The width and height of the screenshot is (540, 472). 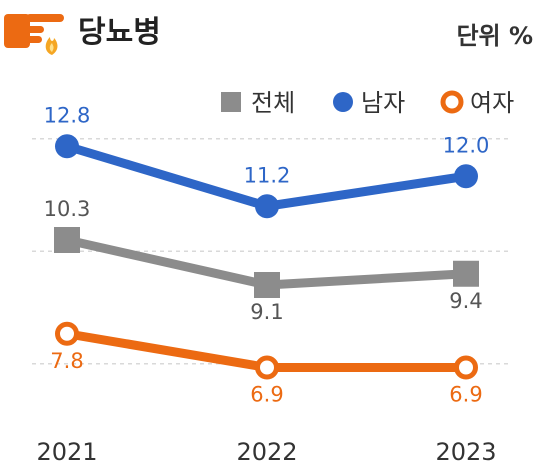 I want to click on legend-label-male: 남자, so click(x=383, y=103).